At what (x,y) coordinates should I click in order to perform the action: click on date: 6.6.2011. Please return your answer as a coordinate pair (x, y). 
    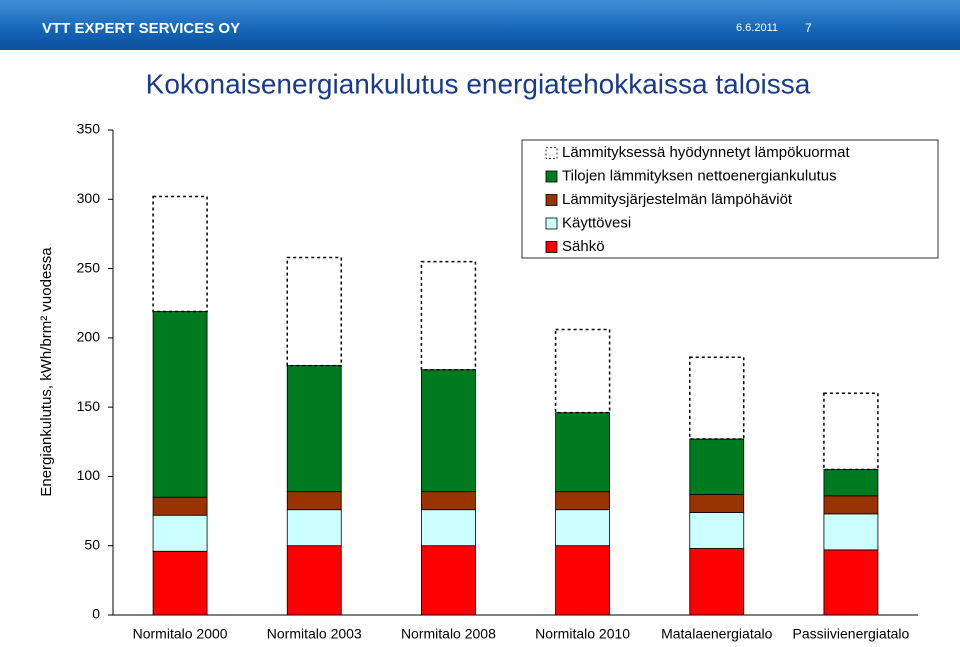
    Looking at the image, I should click on (757, 28).